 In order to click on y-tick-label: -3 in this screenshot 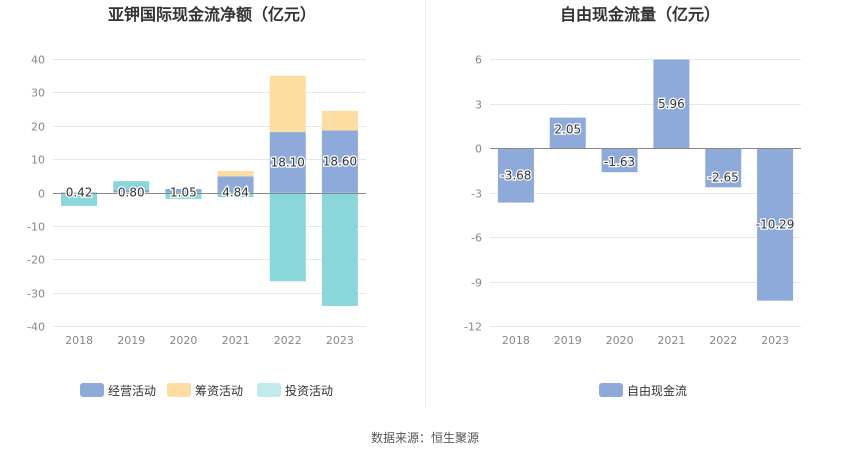, I will do `click(476, 194)`.